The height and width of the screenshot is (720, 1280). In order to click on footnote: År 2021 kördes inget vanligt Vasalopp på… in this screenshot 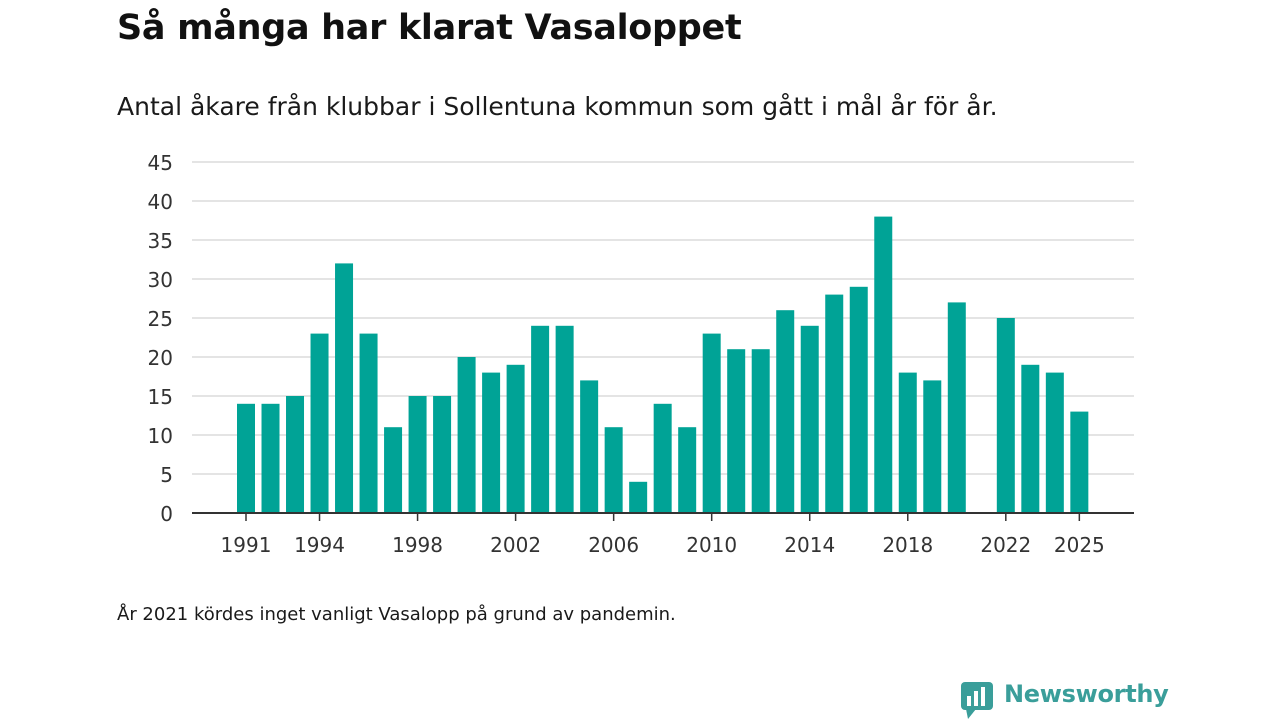, I will do `click(396, 614)`.